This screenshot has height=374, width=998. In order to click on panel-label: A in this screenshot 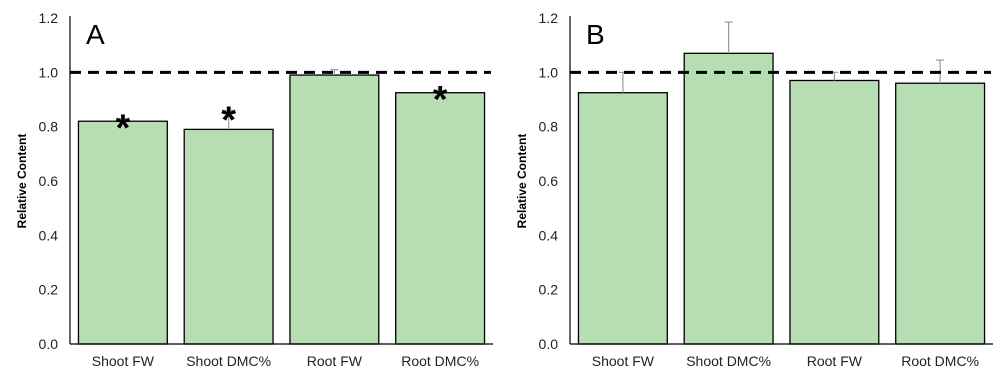, I will do `click(95, 34)`.